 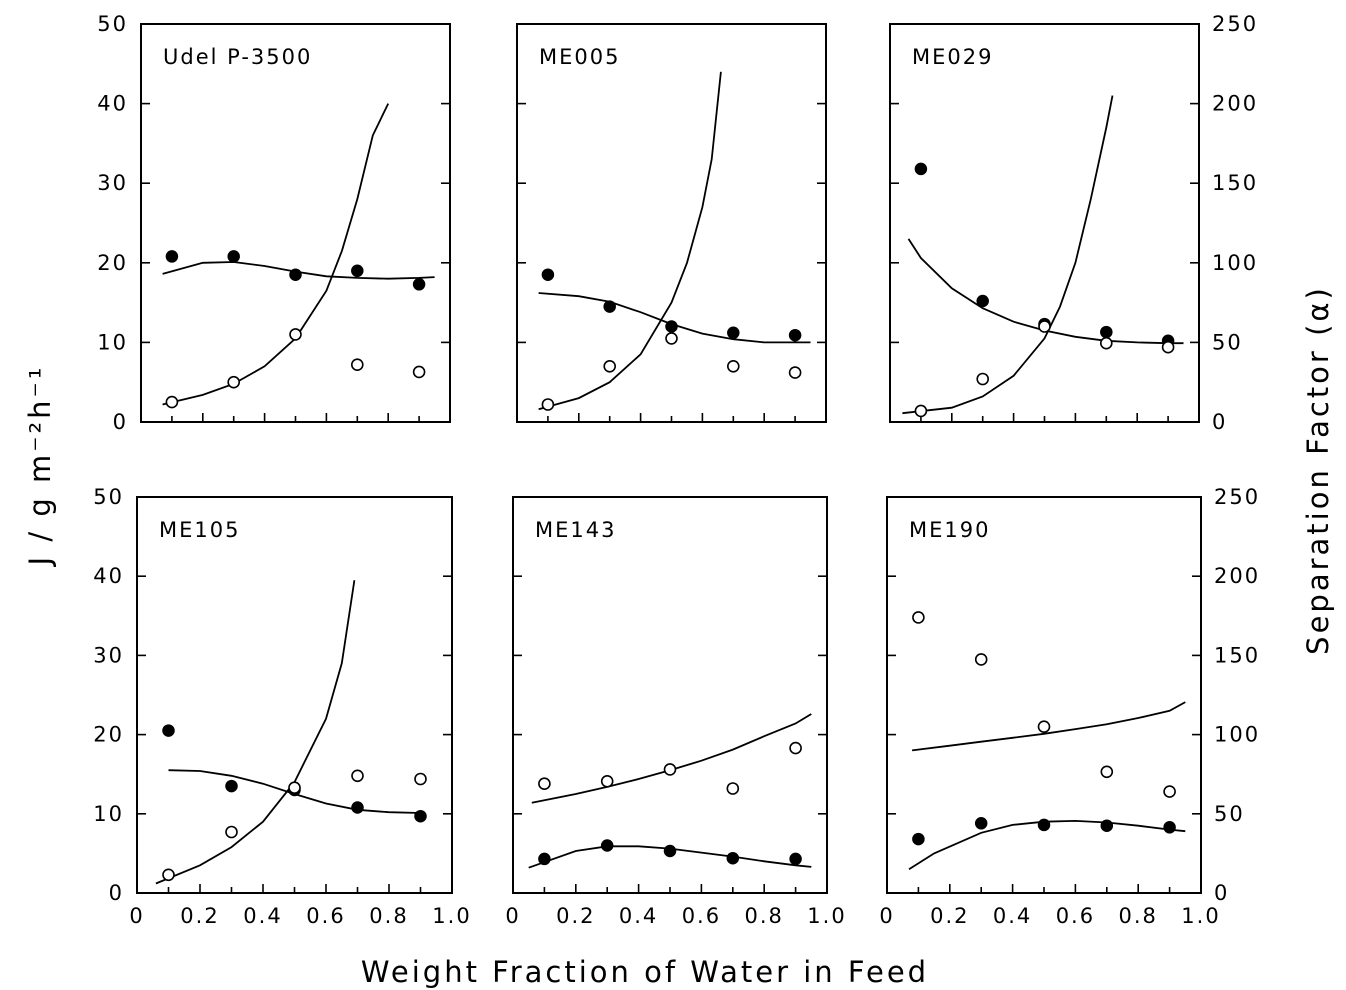 What do you see at coordinates (120, 422) in the screenshot?
I see `y-tick-label: 0` at bounding box center [120, 422].